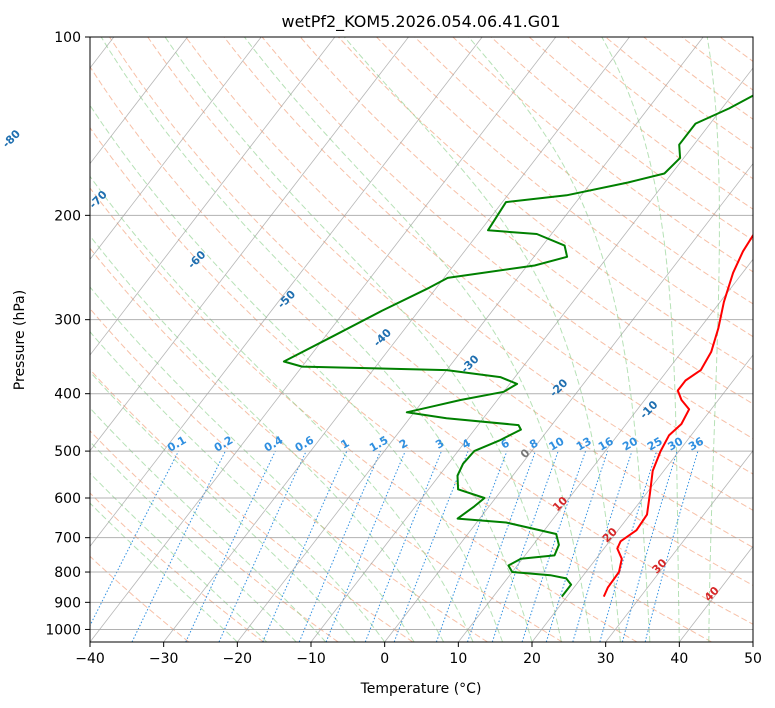  Describe the element at coordinates (648, 409) in the screenshot. I see `dry-adiabat-label: -10` at that location.